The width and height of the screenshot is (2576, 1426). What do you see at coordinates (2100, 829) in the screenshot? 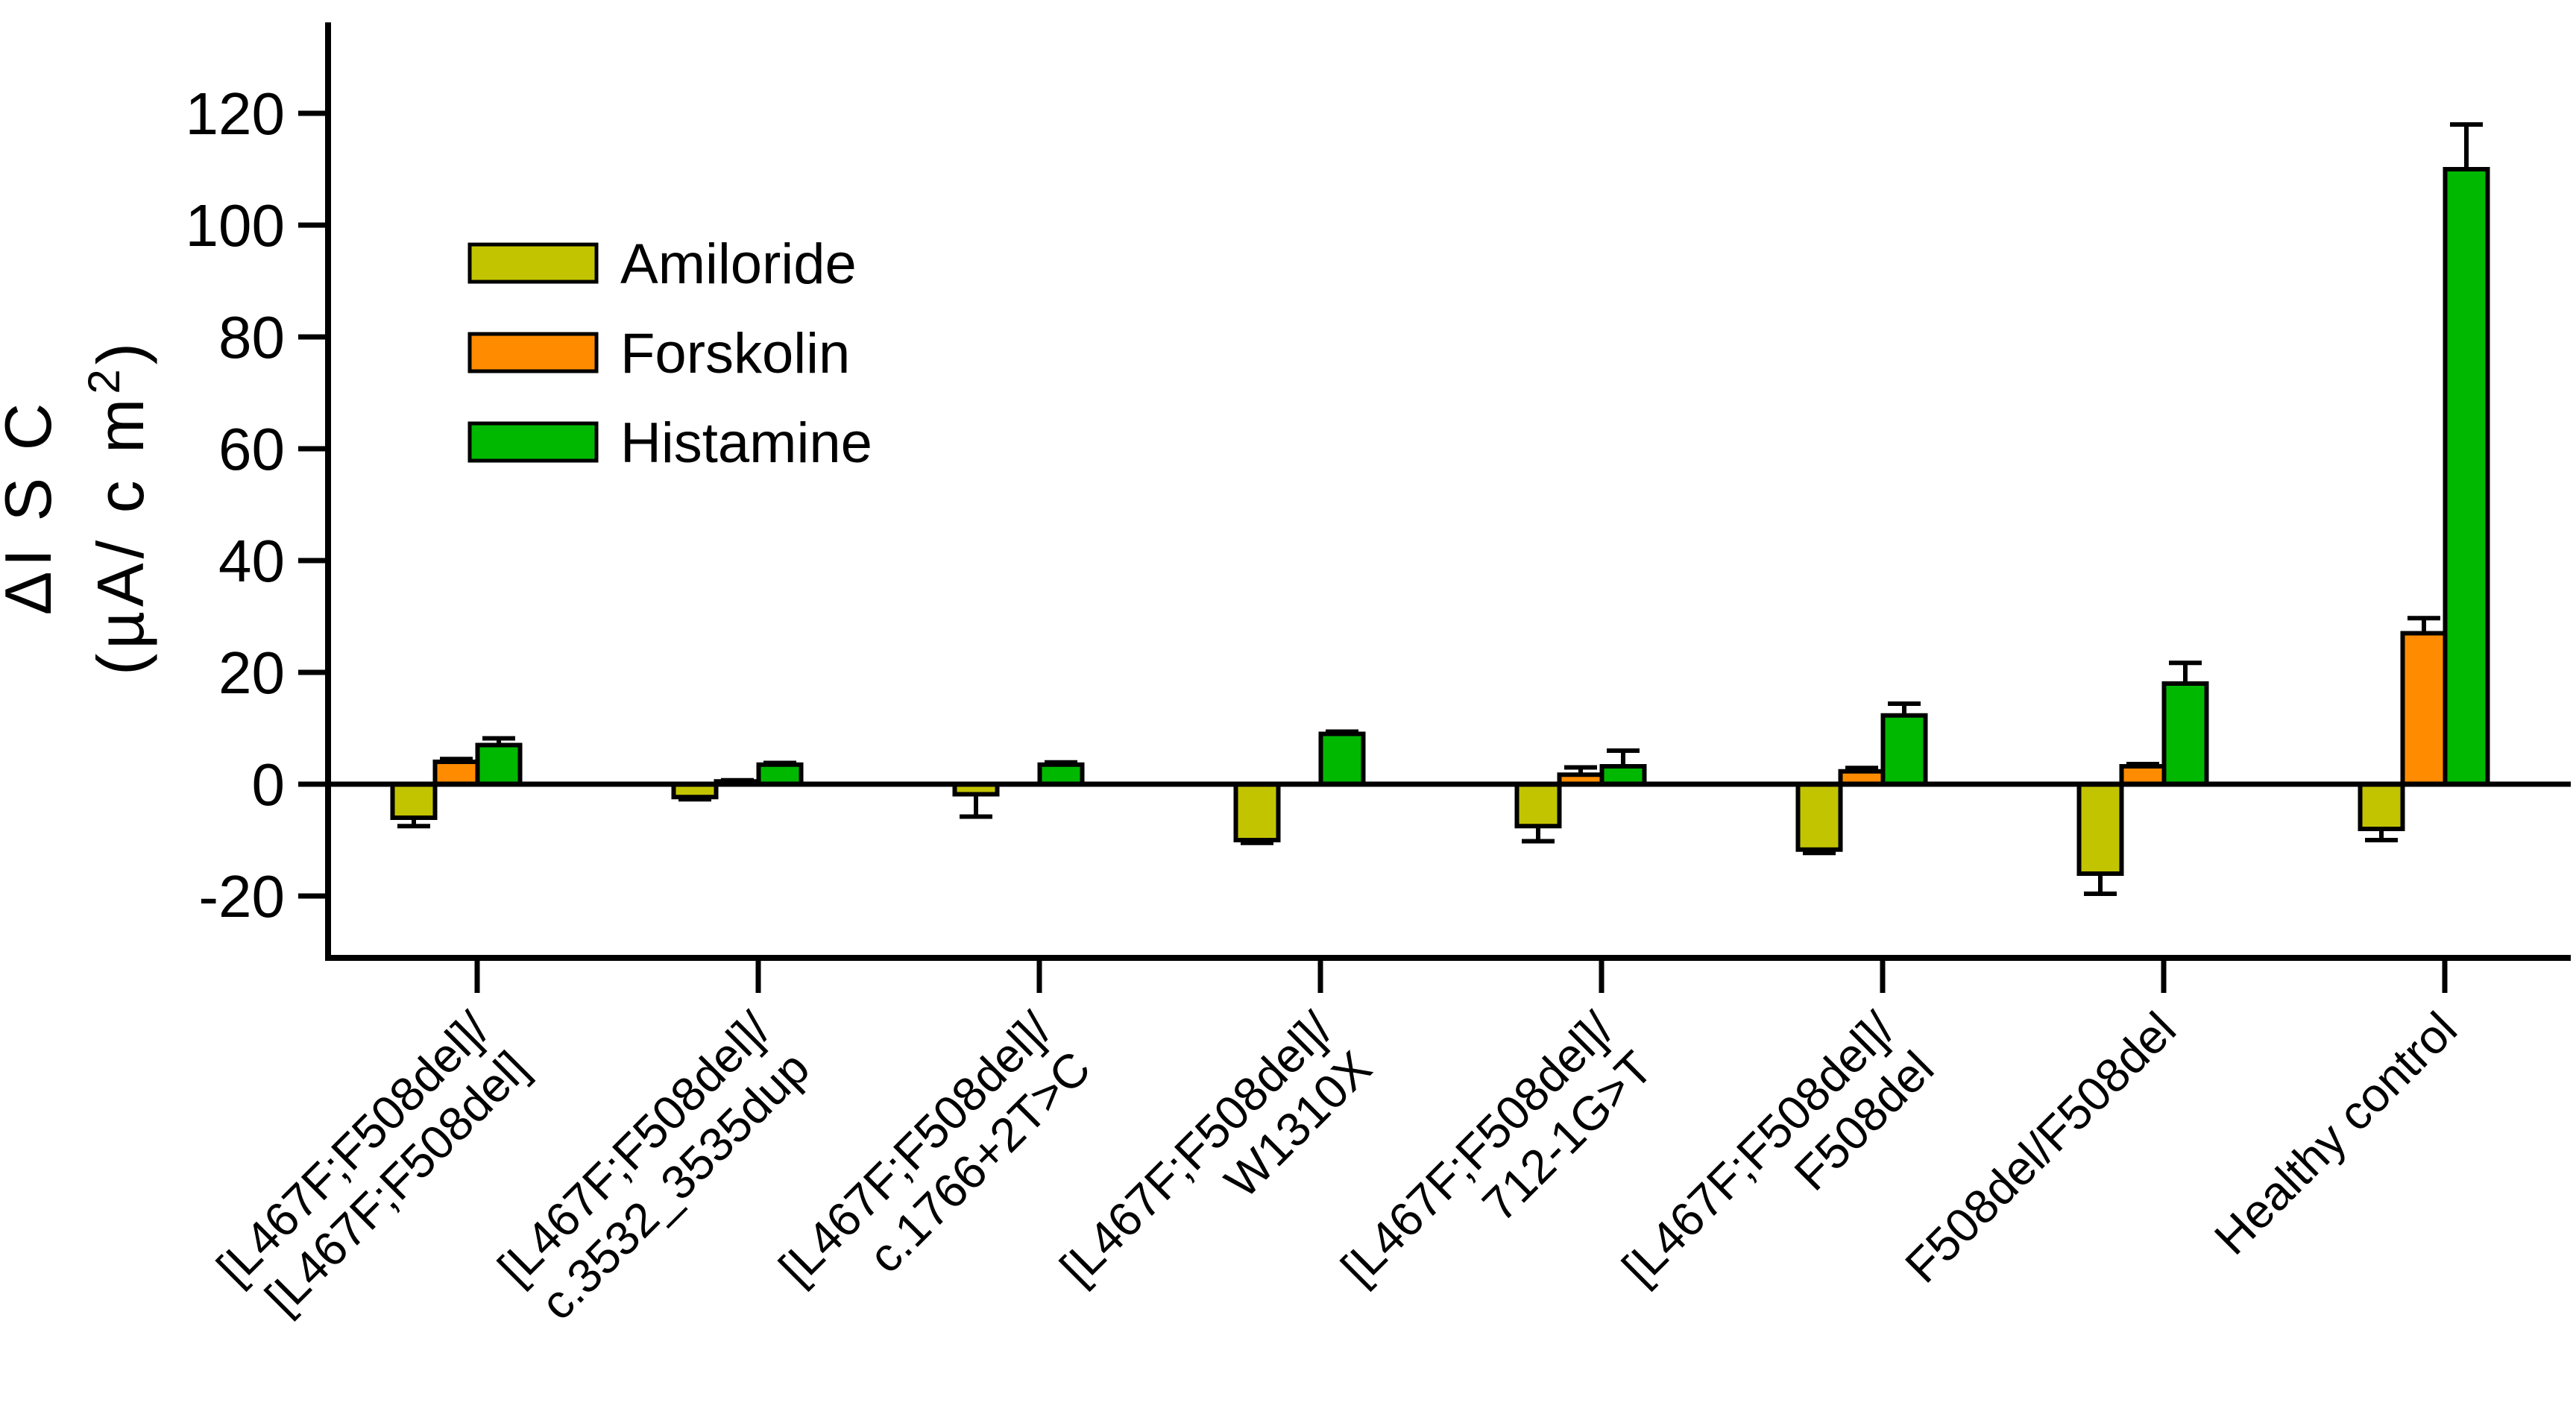
I see `bar-amiloride-group7` at bounding box center [2100, 829].